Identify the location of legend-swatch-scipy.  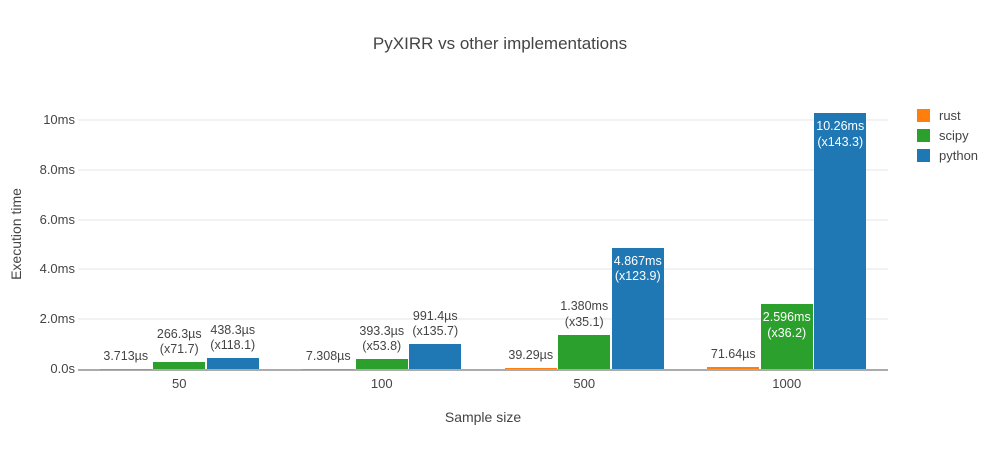
(923, 135).